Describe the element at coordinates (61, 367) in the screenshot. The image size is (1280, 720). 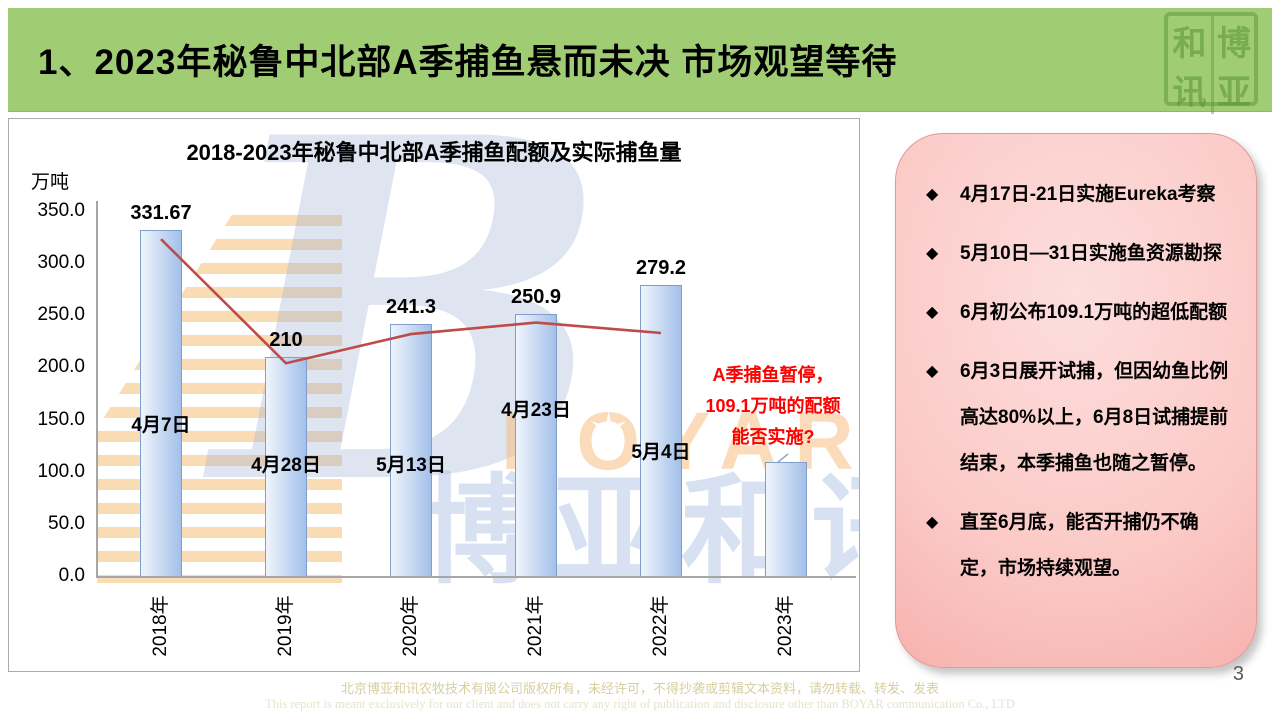
I see `y-tick-label: 200.0` at that location.